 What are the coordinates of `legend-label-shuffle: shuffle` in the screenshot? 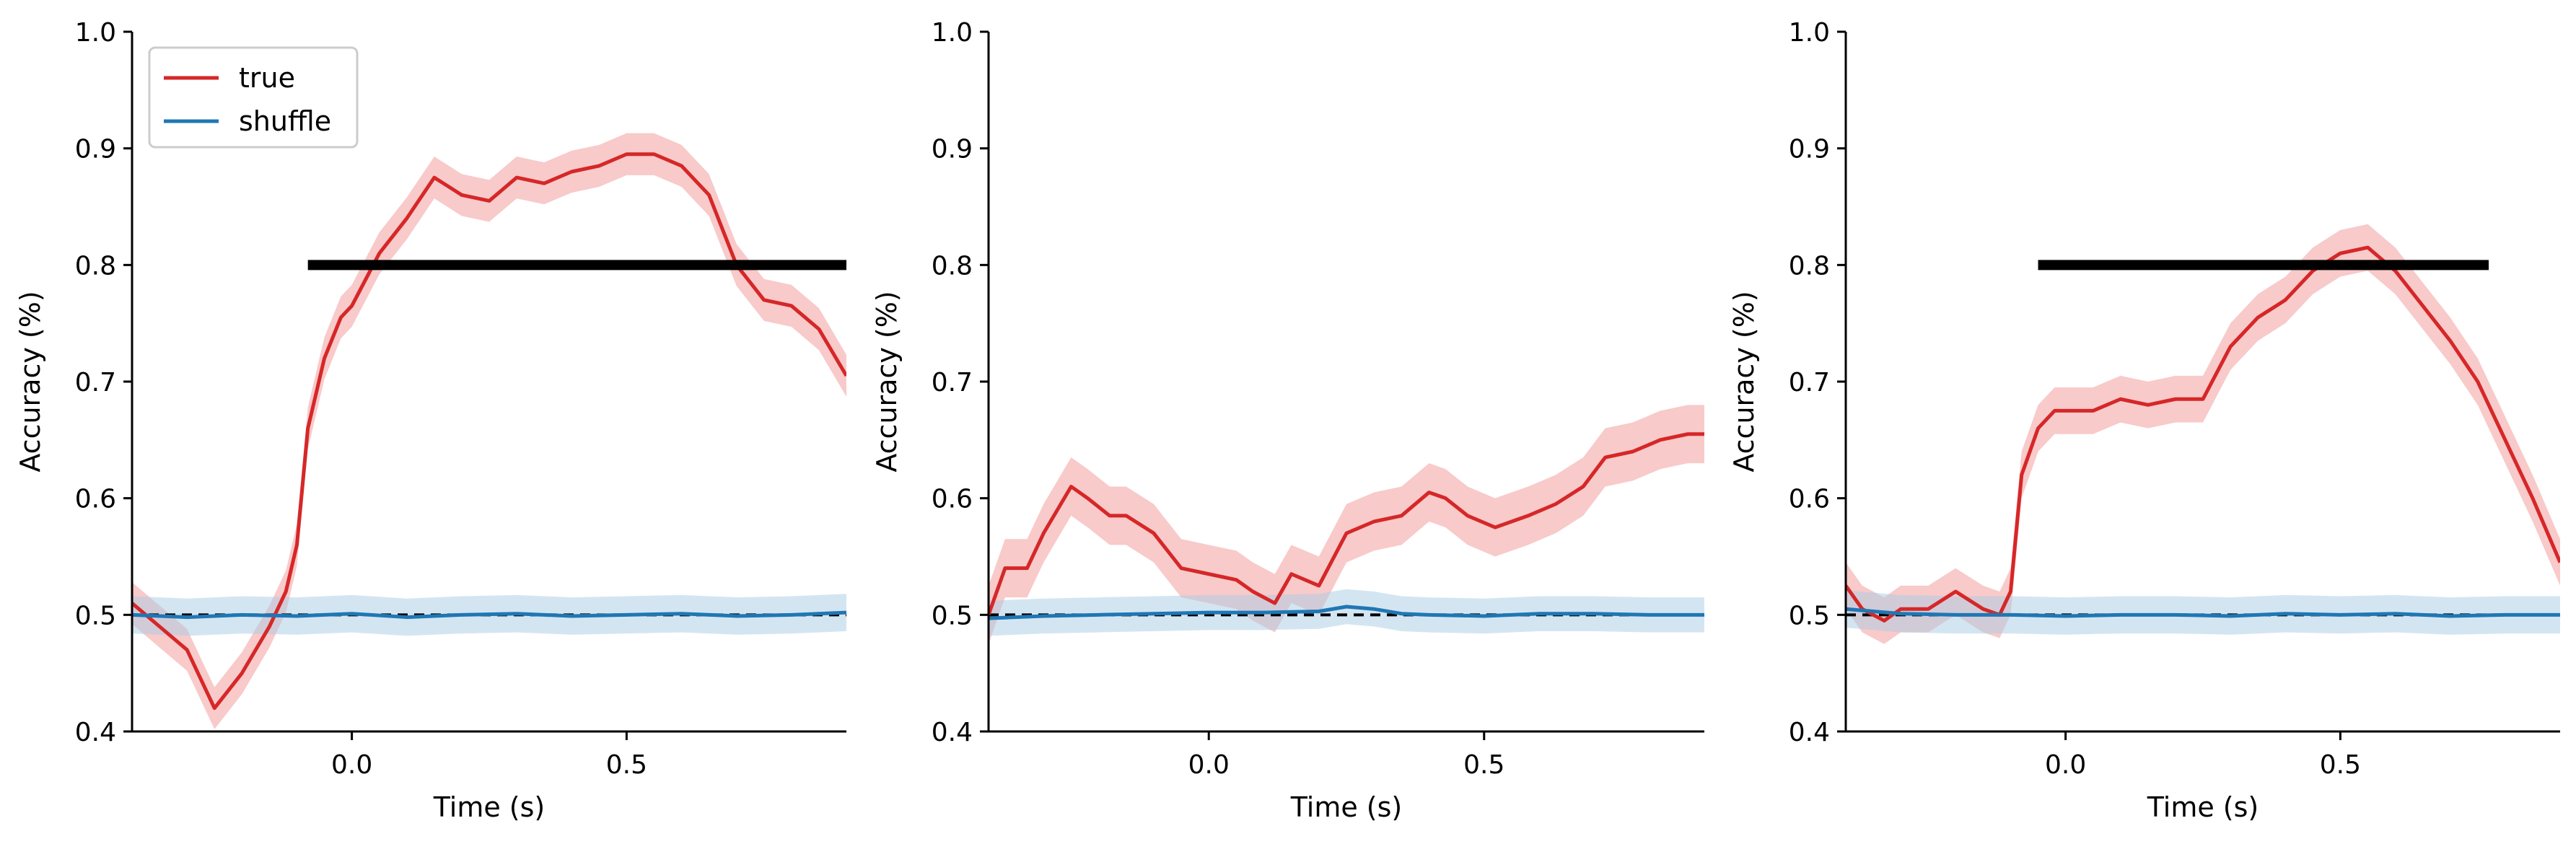 It's located at (285, 121).